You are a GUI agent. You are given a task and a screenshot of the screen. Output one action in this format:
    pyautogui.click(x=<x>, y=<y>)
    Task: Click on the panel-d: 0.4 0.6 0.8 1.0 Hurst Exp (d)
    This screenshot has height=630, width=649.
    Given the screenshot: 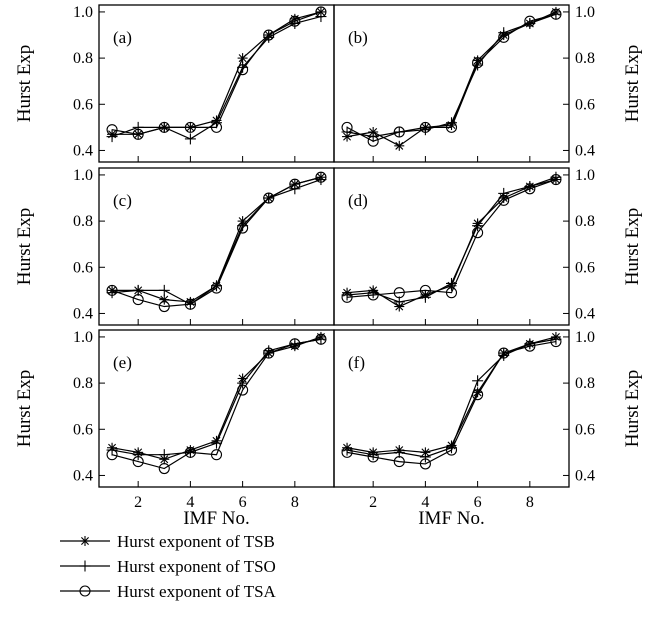 What is the action you would take?
    pyautogui.click(x=488, y=246)
    